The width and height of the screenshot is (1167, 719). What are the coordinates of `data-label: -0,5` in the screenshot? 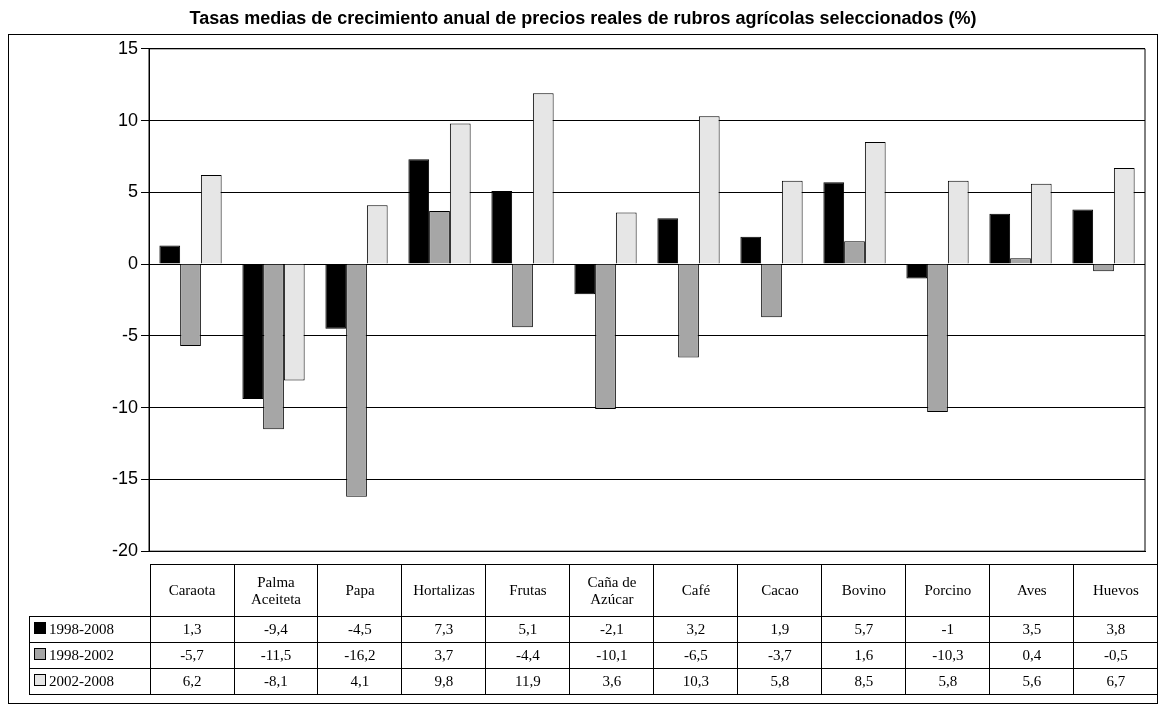 It's located at (1115, 655).